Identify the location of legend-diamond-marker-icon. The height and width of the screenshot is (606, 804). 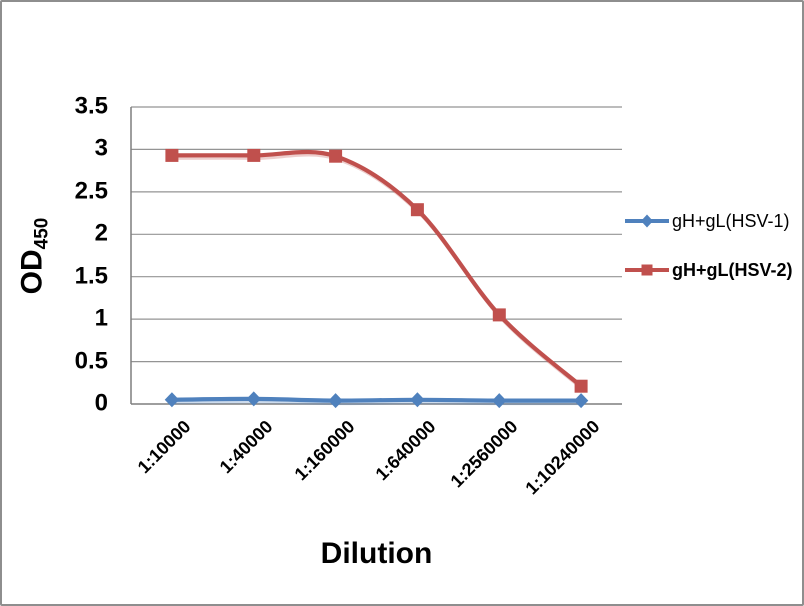
(647, 221).